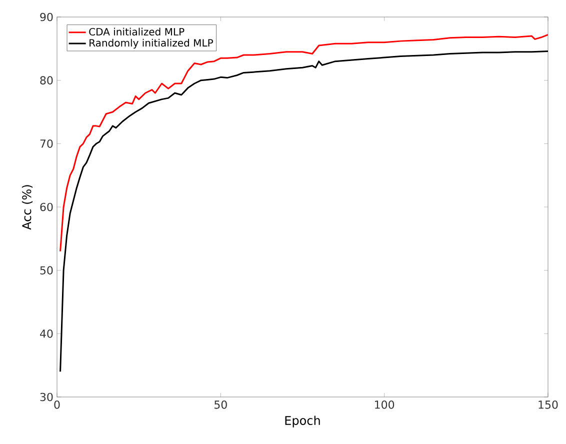 This screenshot has width=566, height=444. I want to click on y-tick-label: 50, so click(46, 270).